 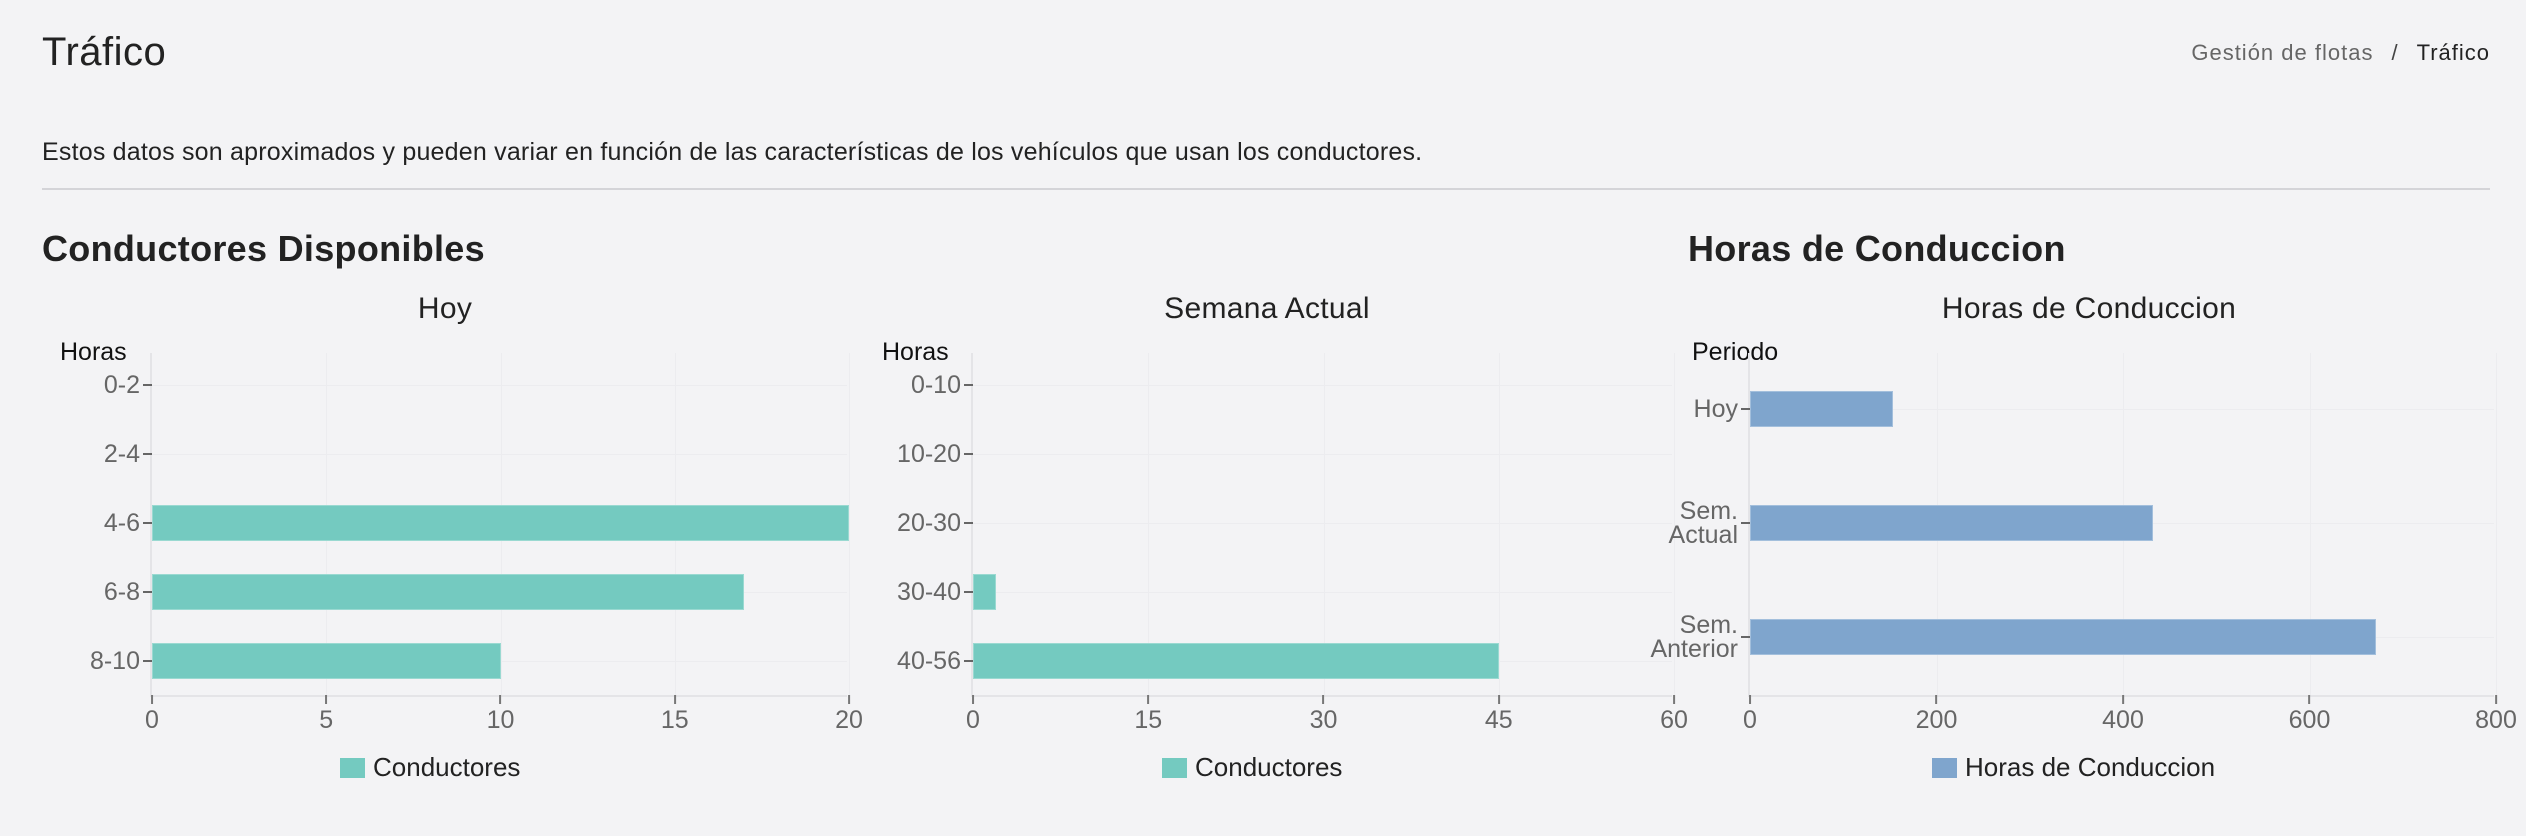 I want to click on bar-hoy, so click(x=1821, y=409).